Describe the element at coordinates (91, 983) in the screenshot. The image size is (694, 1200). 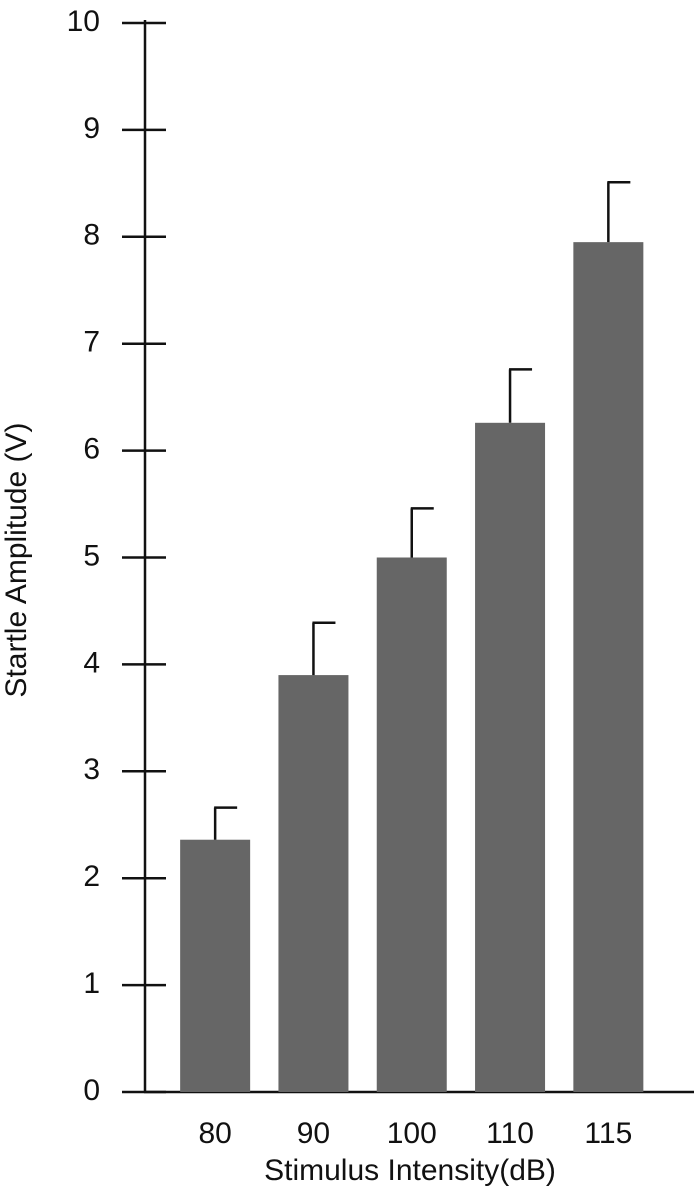
I see `y-tick-label: 1` at that location.